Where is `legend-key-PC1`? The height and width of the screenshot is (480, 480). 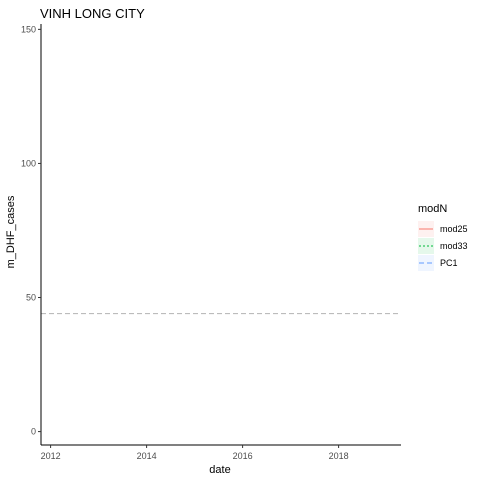
legend-key-PC1 is located at coordinates (426, 263).